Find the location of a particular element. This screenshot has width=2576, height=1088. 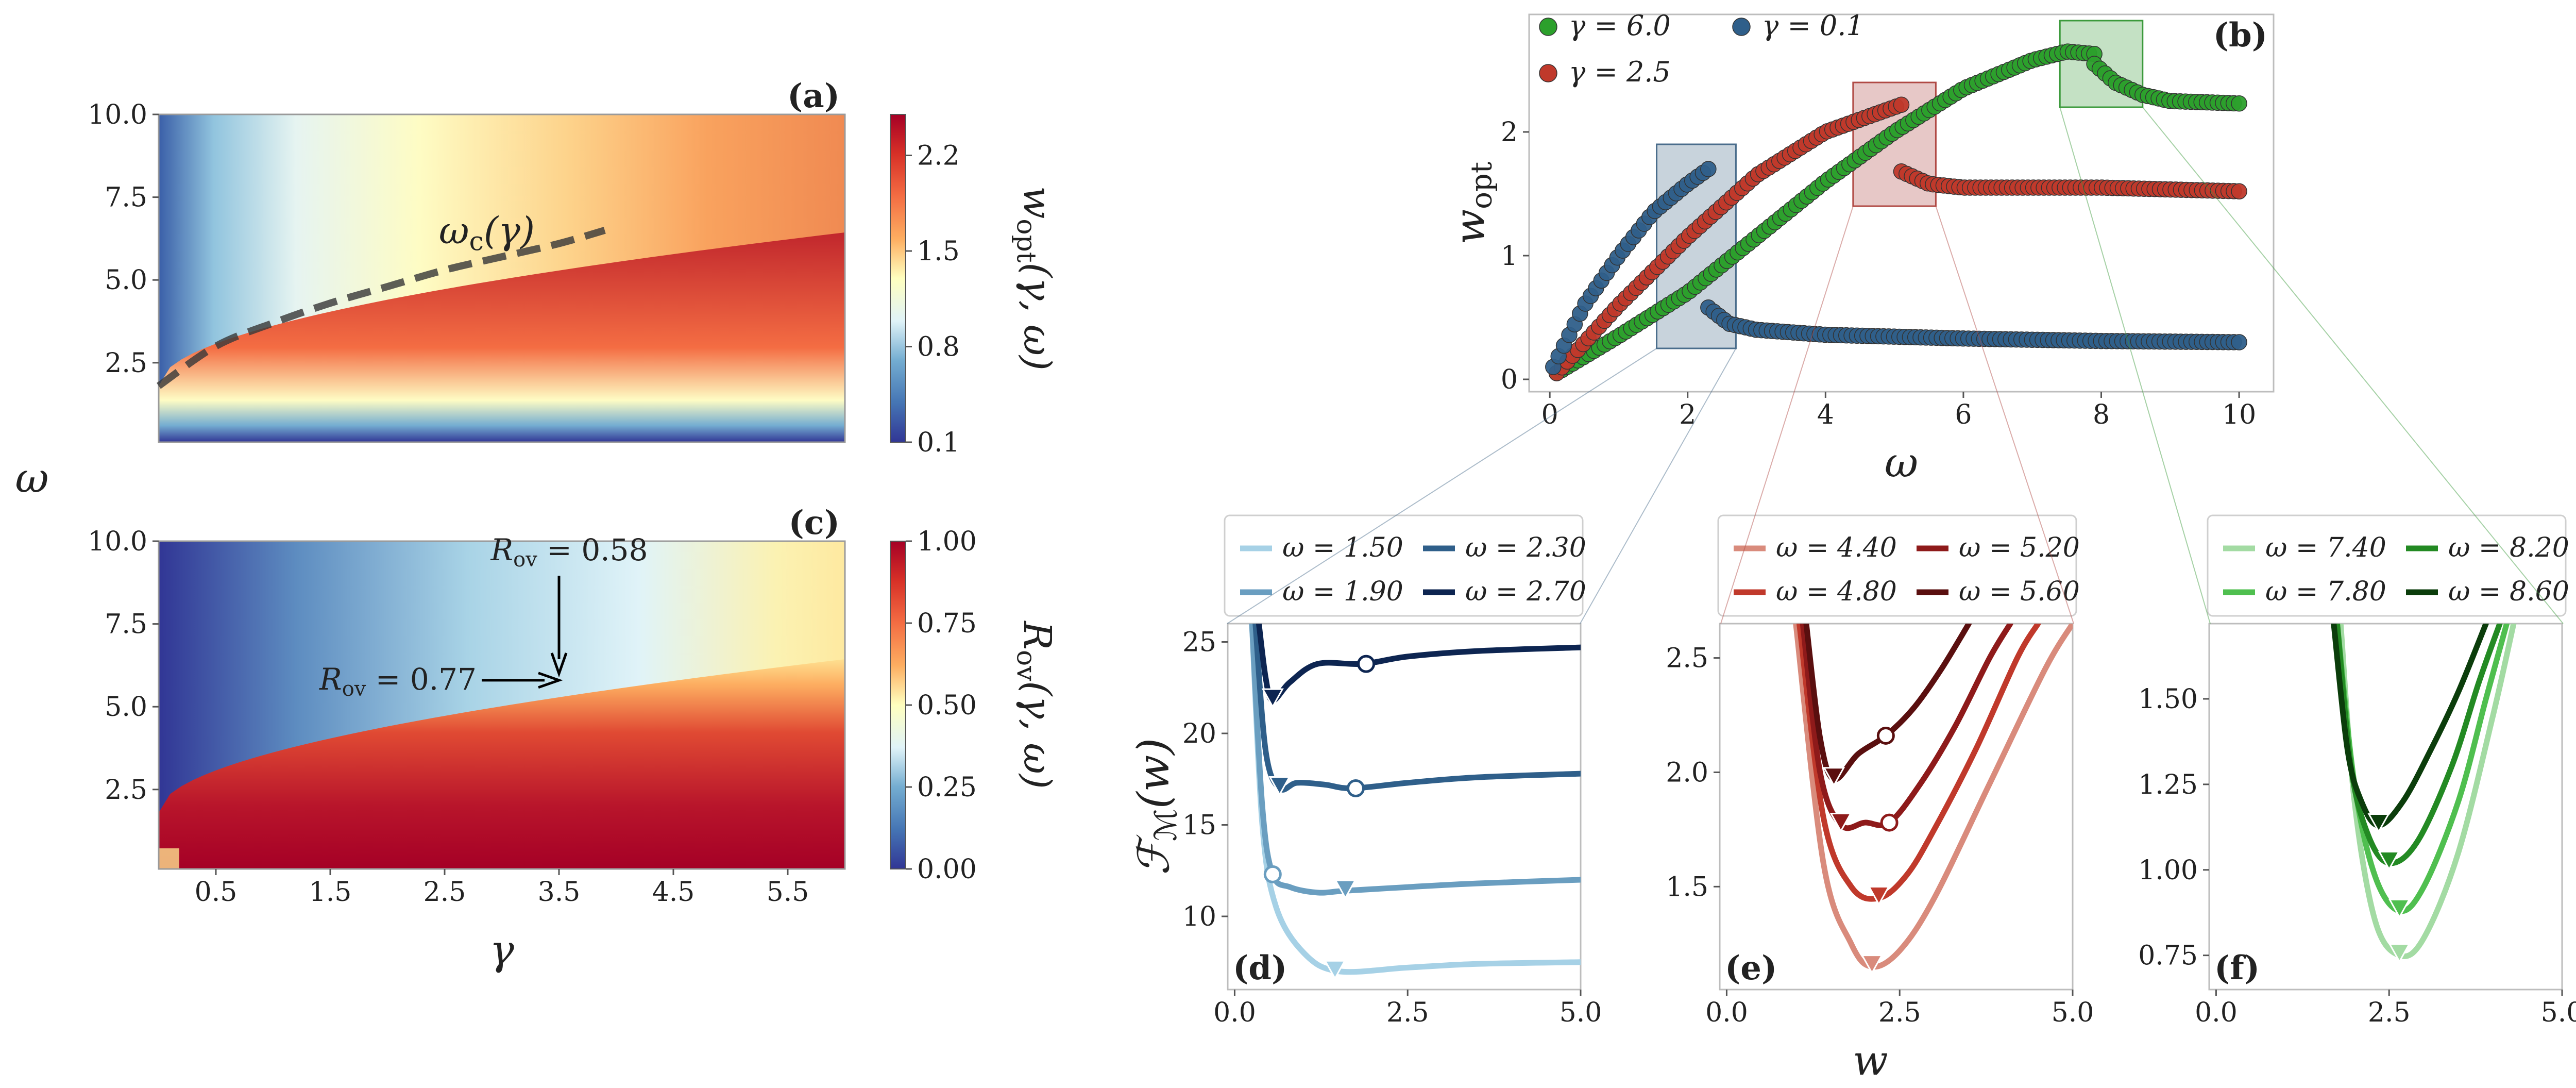

legend: ω = 7.40 ω = 7.80 ω = 8.20 ω = 8.60 is located at coordinates (2388, 565).